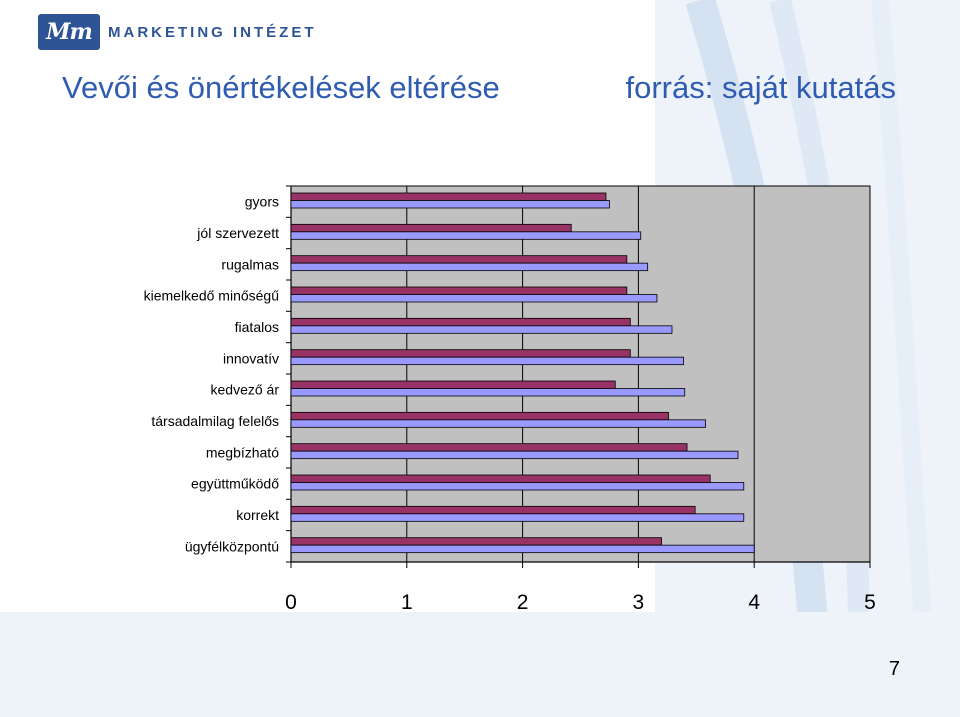 This screenshot has height=717, width=960. I want to click on category-label: korrekt, so click(257, 515).